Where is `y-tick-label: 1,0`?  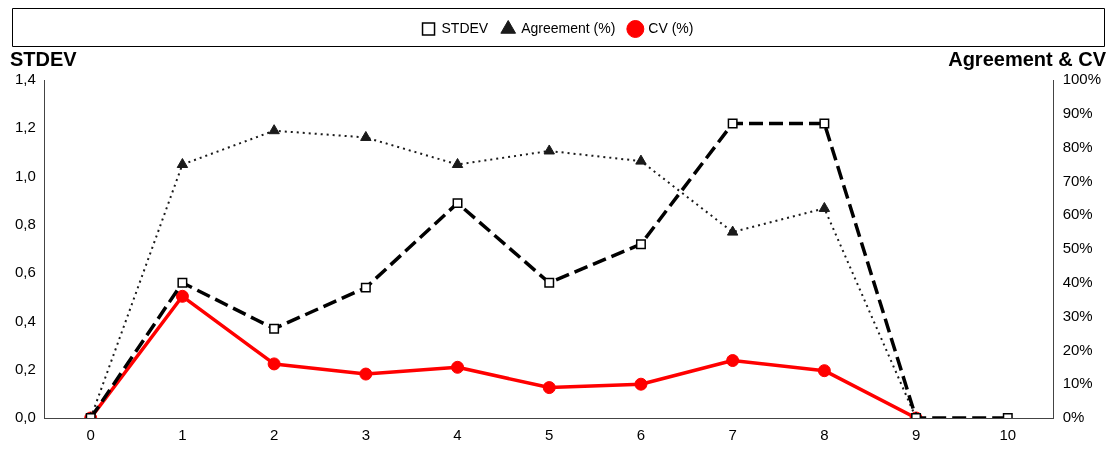
y-tick-label: 1,0 is located at coordinates (25, 175).